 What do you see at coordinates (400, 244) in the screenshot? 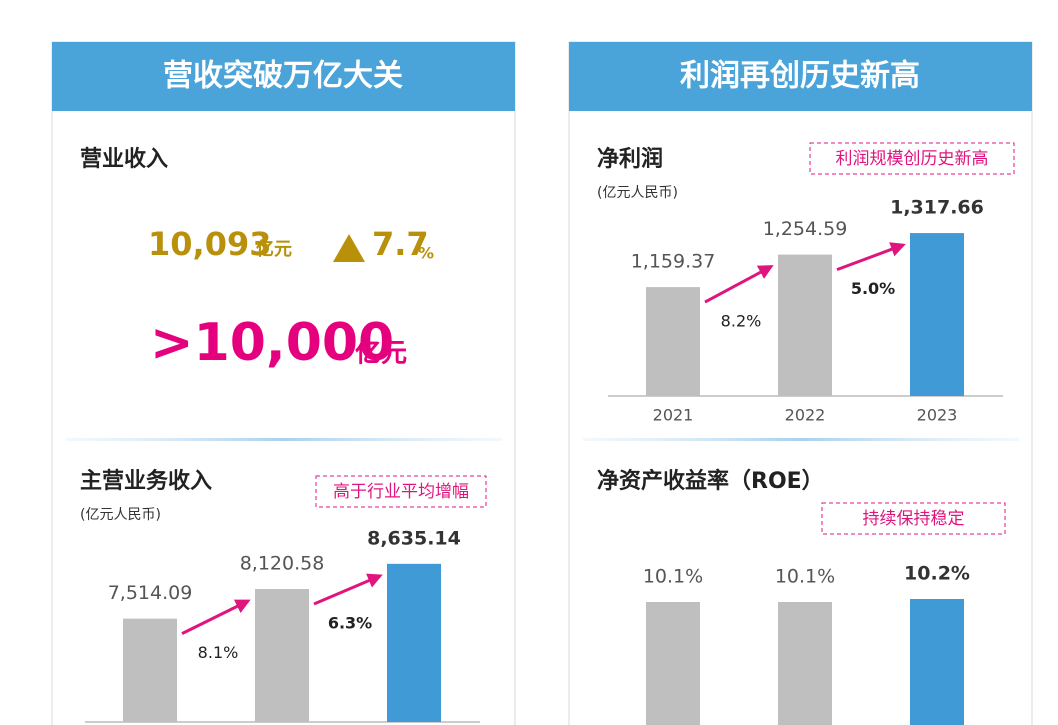
I see `growth-value: 7.7` at bounding box center [400, 244].